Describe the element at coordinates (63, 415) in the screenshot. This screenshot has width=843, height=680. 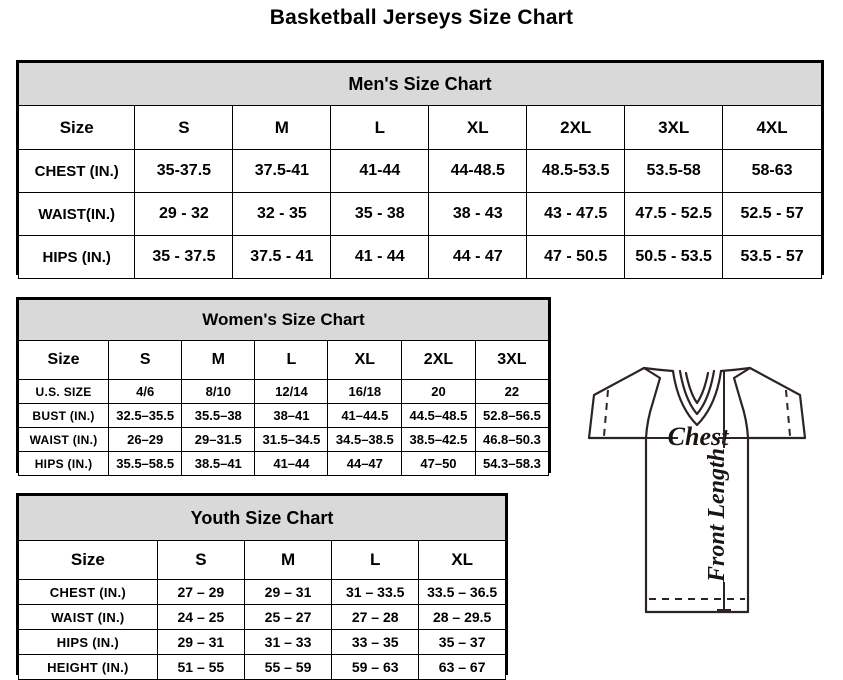
I see `womens-row-label-bust: BUST (IN.)` at that location.